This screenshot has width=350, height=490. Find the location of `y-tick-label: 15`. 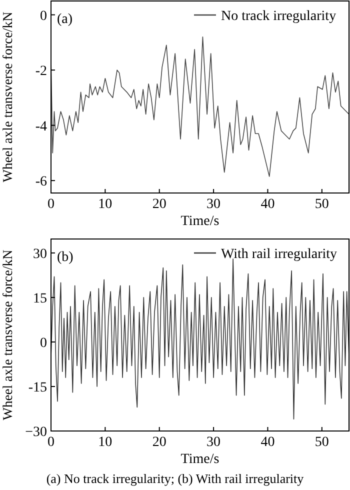

y-tick-label: 15 is located at coordinates (40, 298).